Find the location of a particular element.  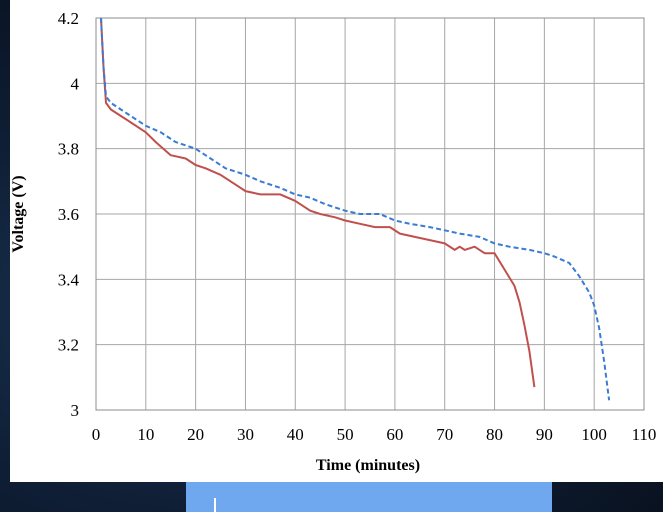

x-tick-label-11: 110 is located at coordinates (644, 434).